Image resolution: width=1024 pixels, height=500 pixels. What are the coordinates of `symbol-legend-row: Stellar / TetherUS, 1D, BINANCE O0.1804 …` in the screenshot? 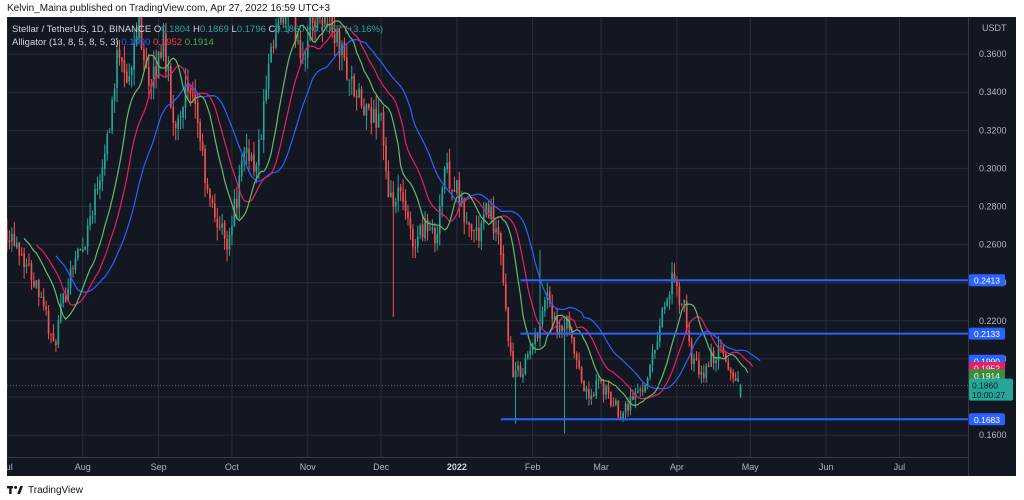 It's located at (197, 29).